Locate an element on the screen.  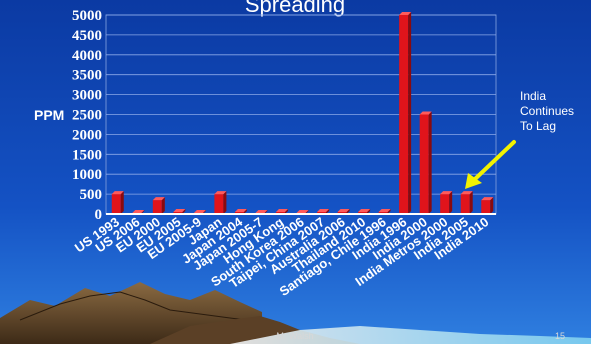
annotation-line-2: Continues is located at coordinates (547, 111).